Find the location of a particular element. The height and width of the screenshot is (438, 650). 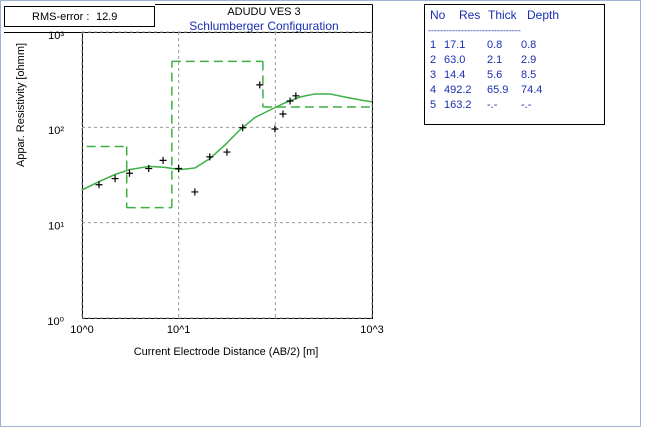

fit-curve is located at coordinates (227, 142).